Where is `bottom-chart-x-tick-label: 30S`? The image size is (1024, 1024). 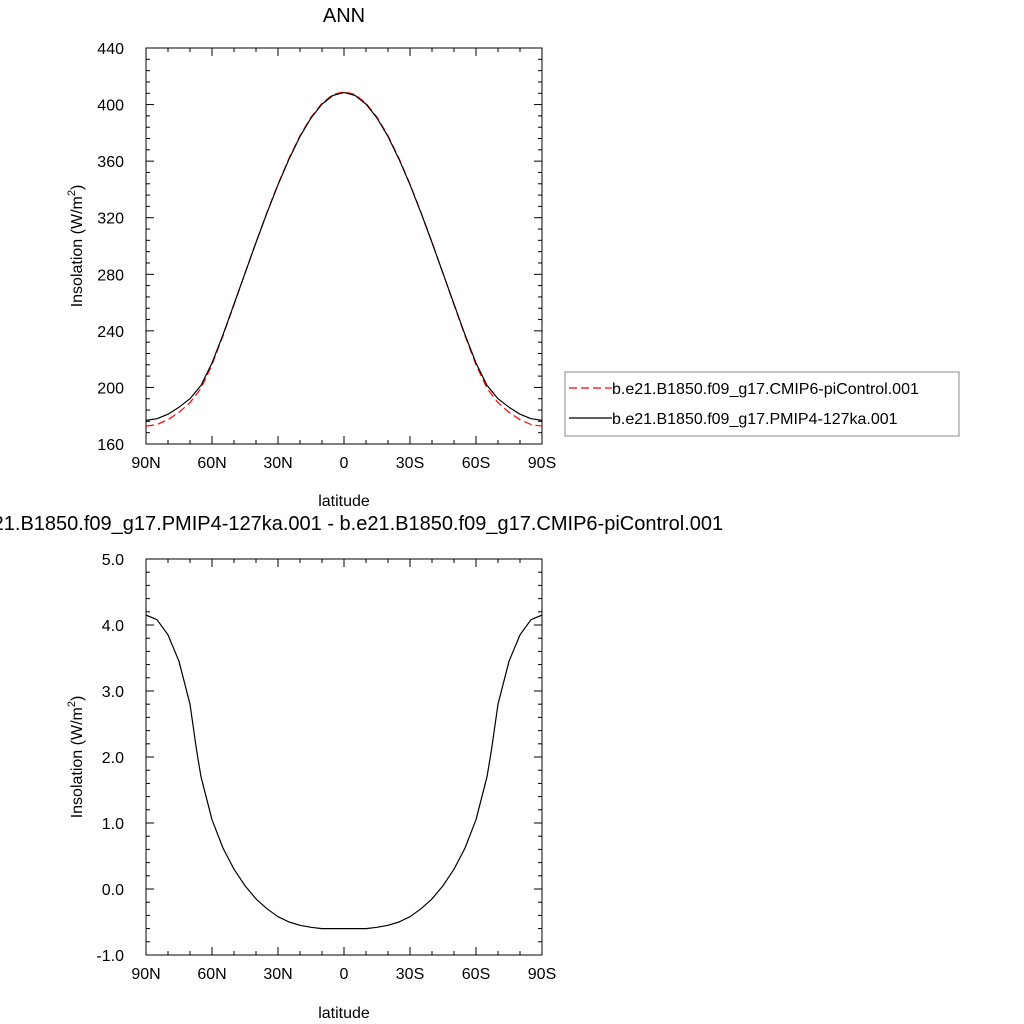 bottom-chart-x-tick-label: 30S is located at coordinates (410, 974).